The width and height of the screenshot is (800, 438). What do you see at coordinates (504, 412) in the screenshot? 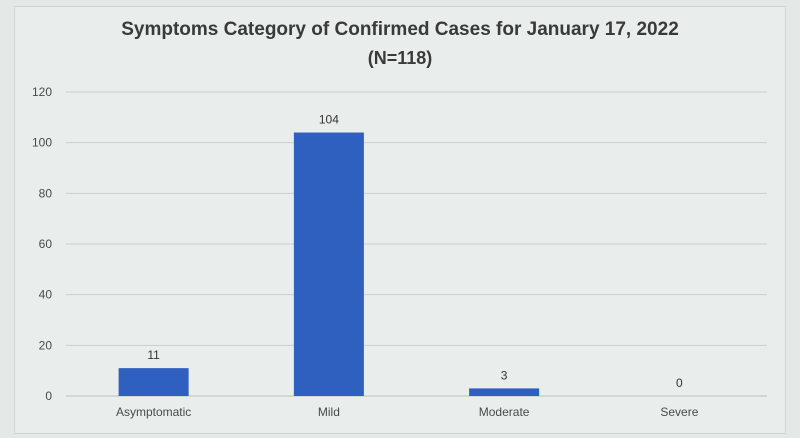
I see `x-tick-label: Moderate` at bounding box center [504, 412].